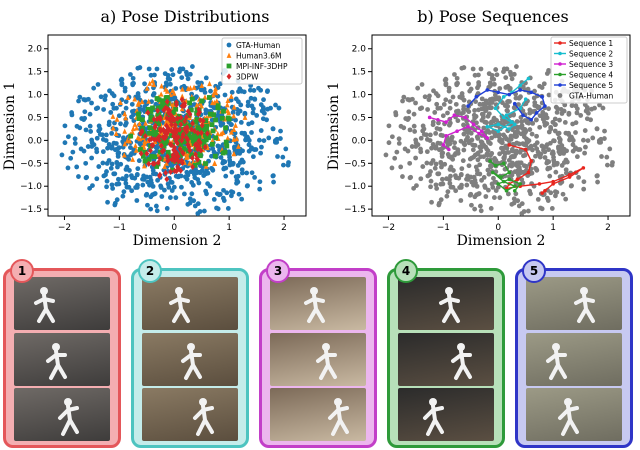  What do you see at coordinates (574, 359) in the screenshot?
I see `frame-stack` at bounding box center [574, 359].